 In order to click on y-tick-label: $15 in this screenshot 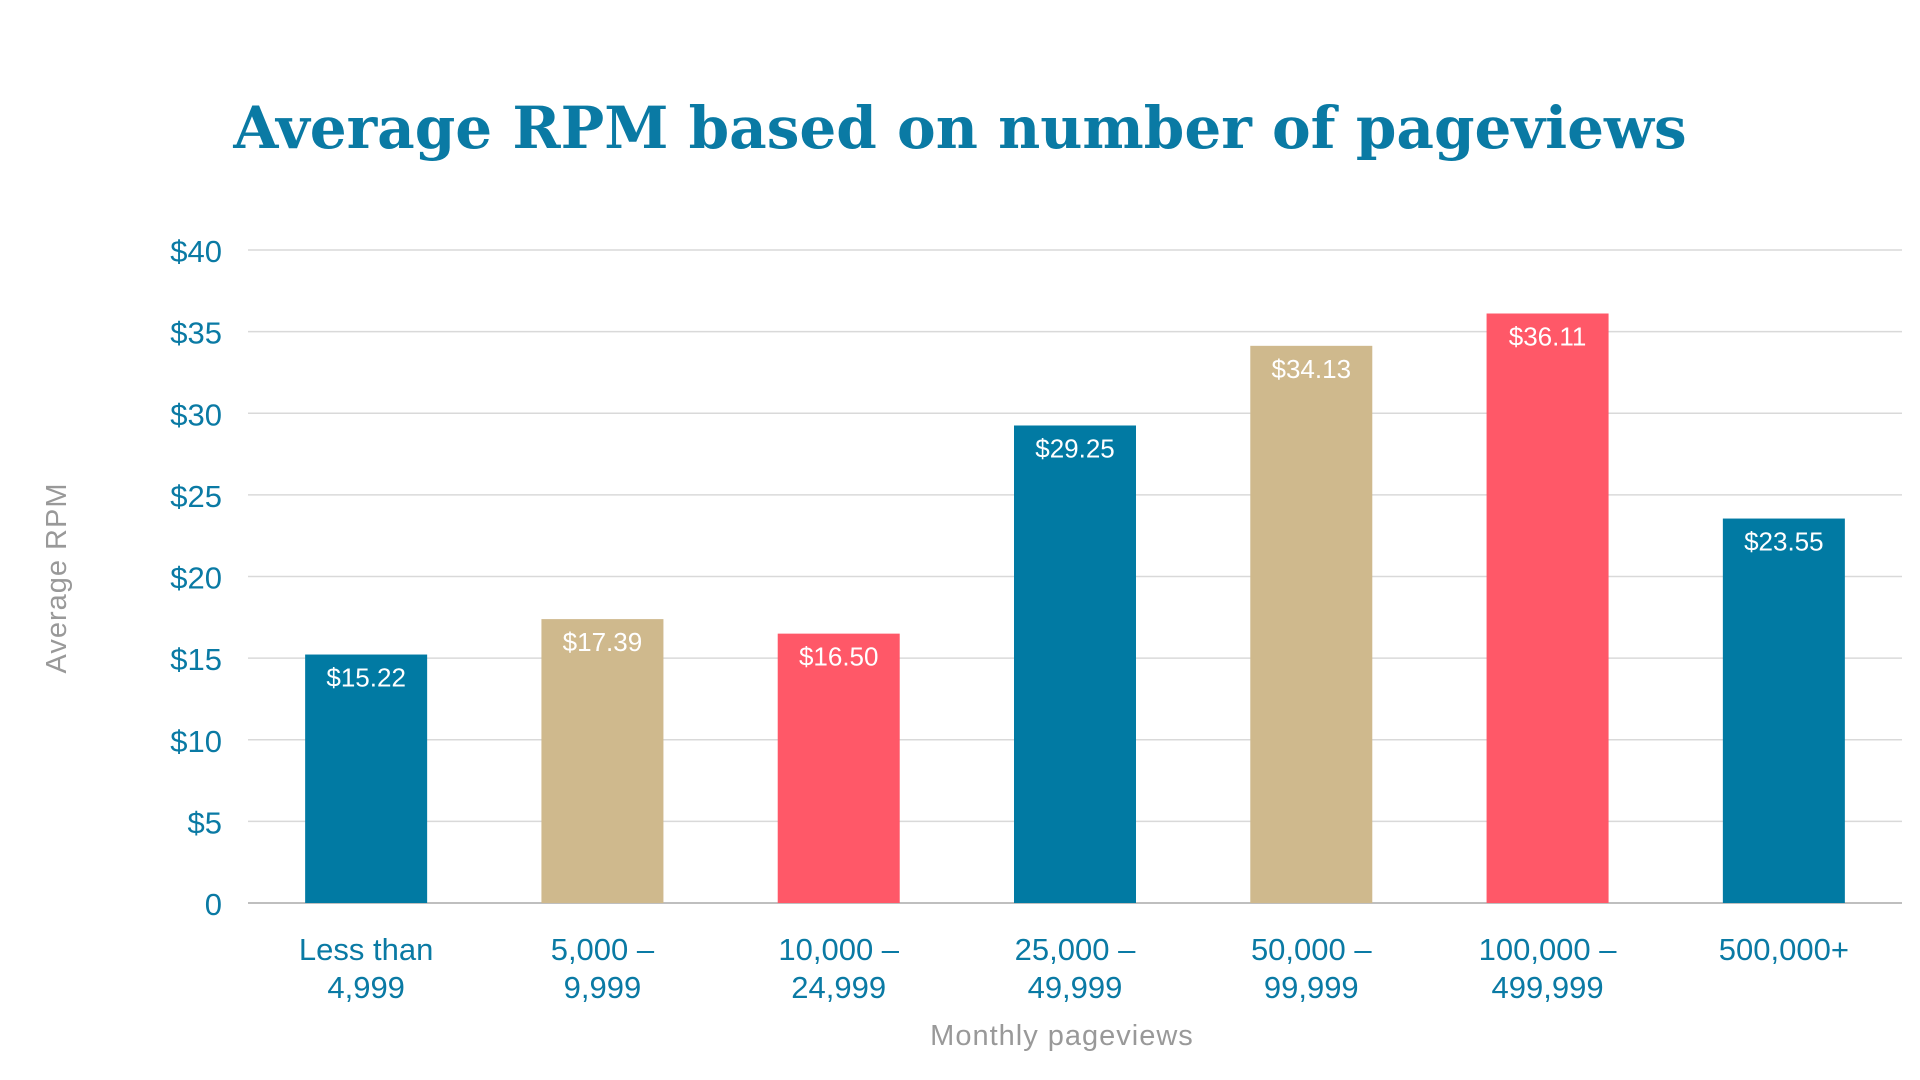, I will do `click(196, 659)`.